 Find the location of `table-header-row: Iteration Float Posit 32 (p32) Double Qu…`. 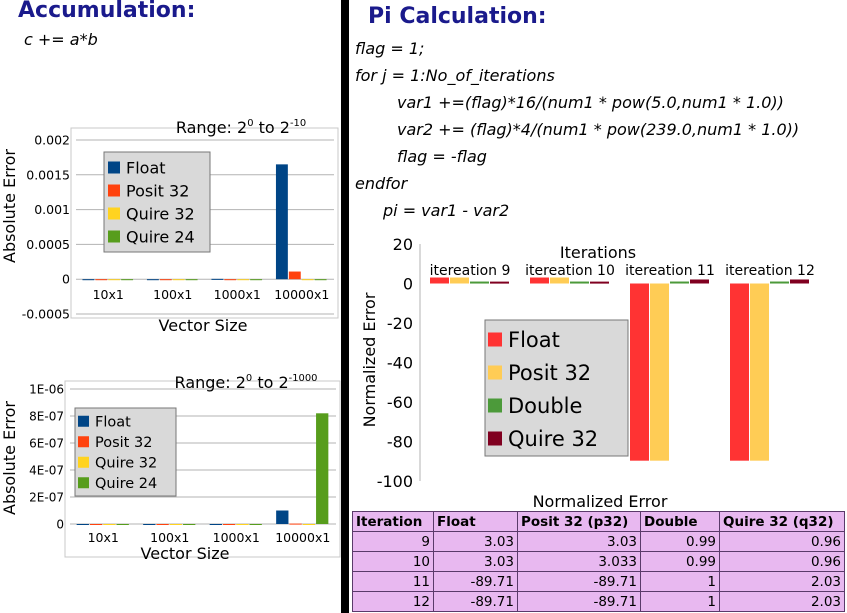

table-header-row: Iteration Float Posit 32 (p32) Double Qu… is located at coordinates (598, 521).